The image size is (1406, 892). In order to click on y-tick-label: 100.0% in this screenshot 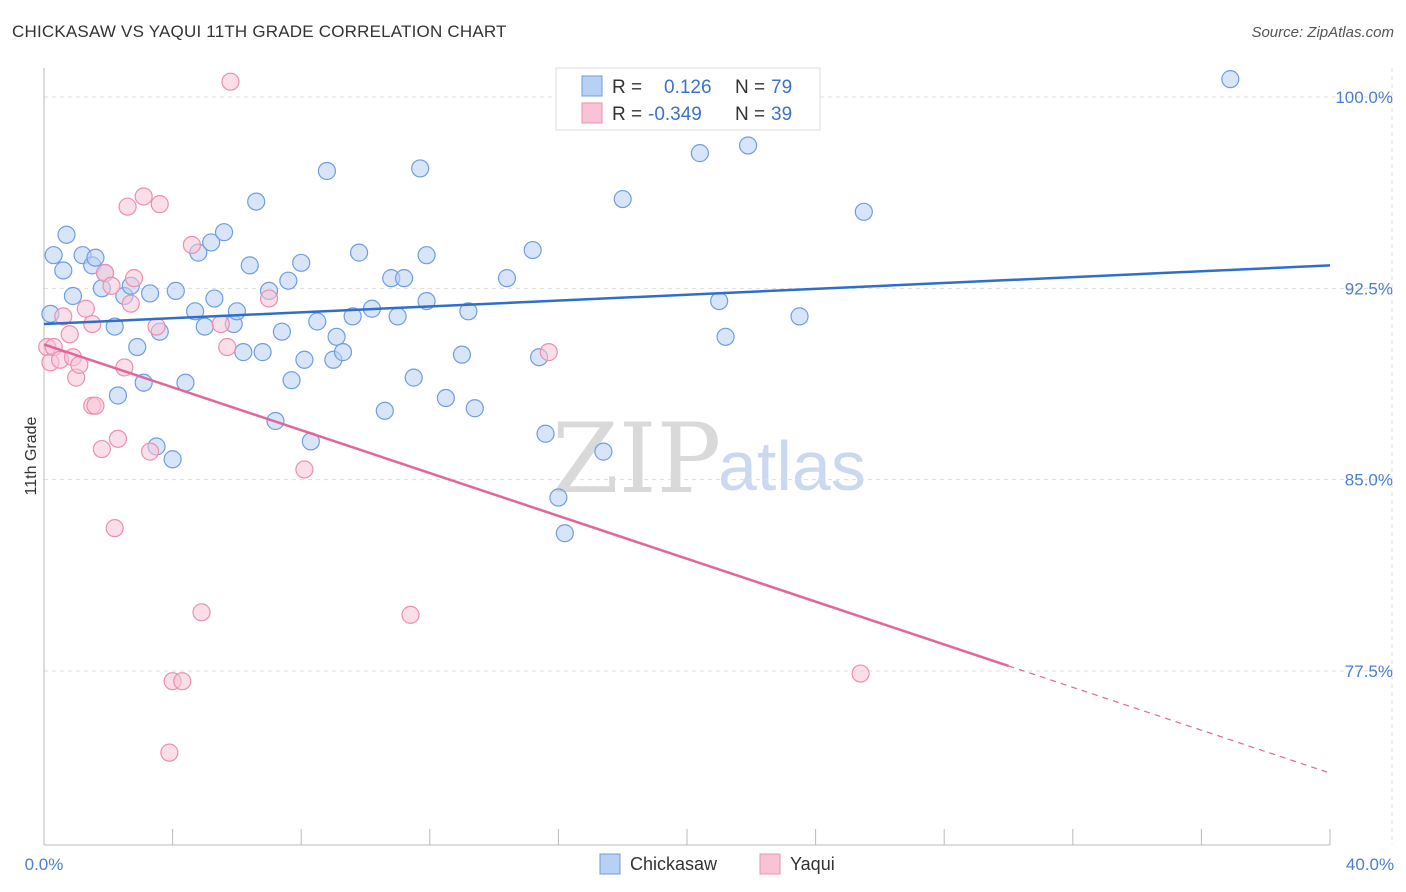, I will do `click(1364, 97)`.